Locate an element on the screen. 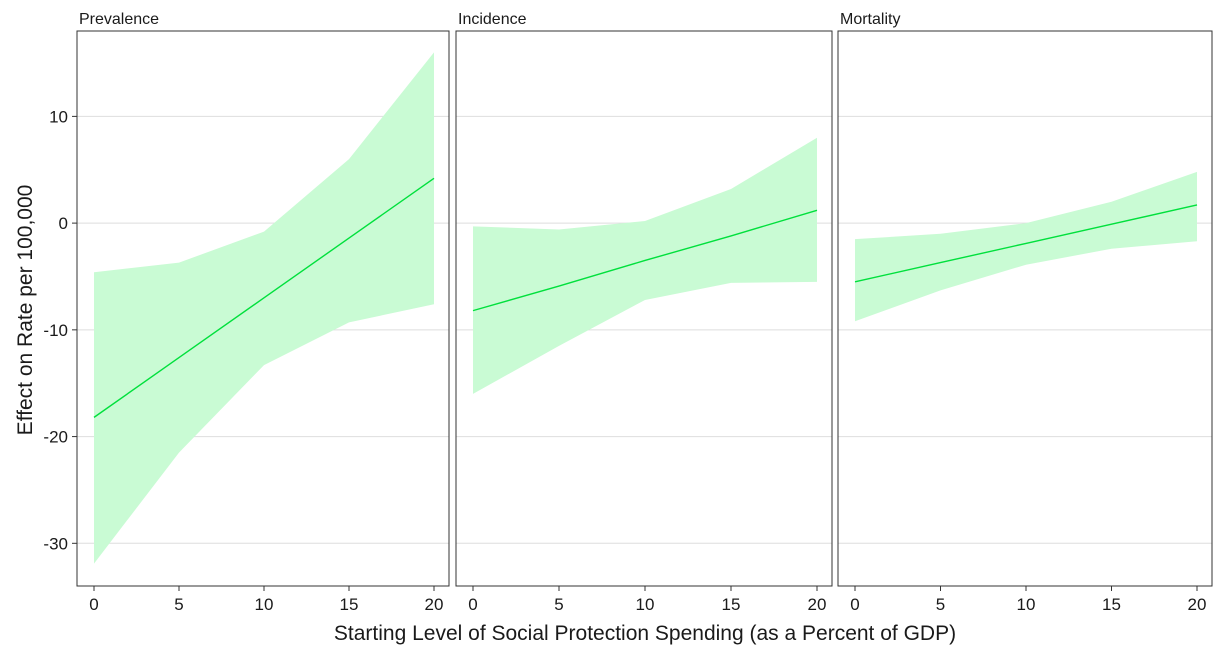 The image size is (1219, 648). y-axis: -30 -20 -10 0 10 is located at coordinates (60, 330).